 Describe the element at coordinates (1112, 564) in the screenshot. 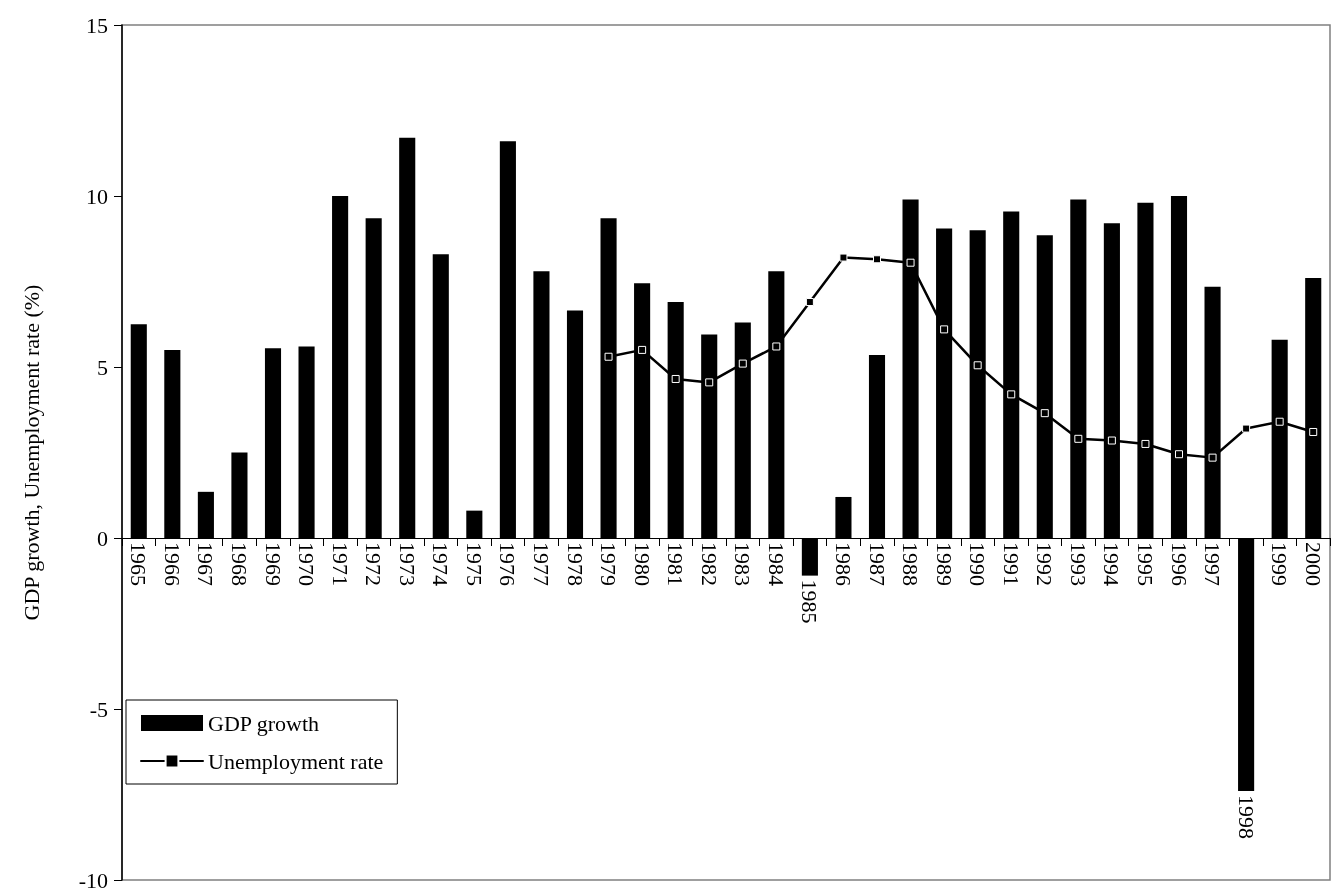

I see `x-tick-label: 1994` at that location.